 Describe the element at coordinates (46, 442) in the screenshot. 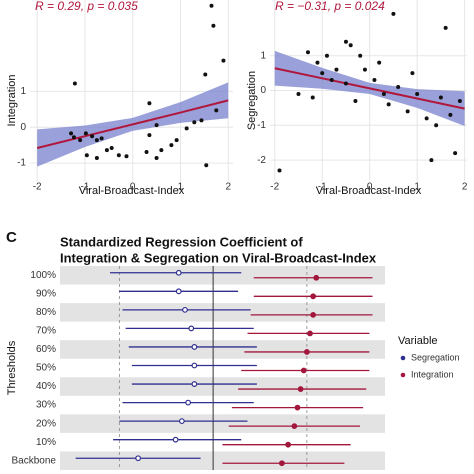

I see `y-tick-label: 10%` at that location.